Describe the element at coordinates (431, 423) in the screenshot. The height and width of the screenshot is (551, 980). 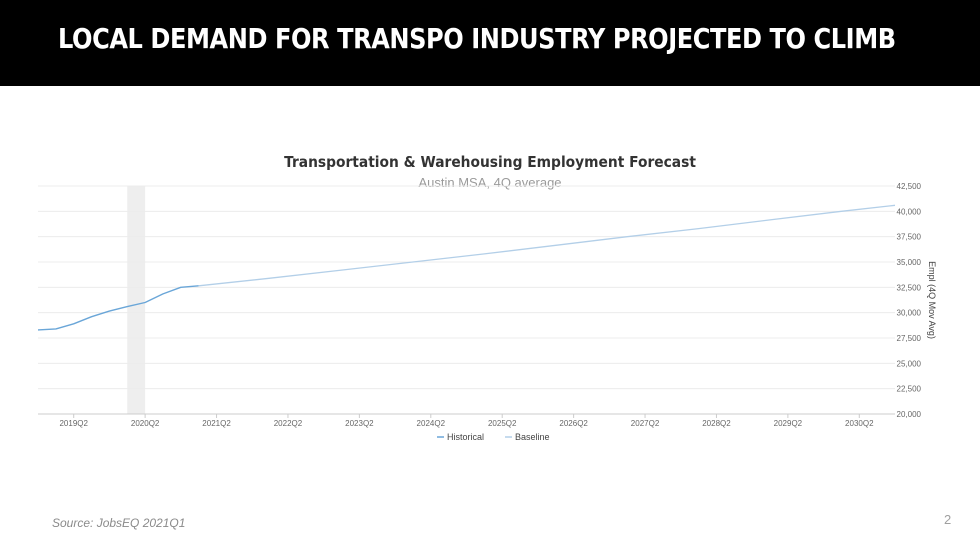
I see `x-tick-label: 2024Q2` at that location.